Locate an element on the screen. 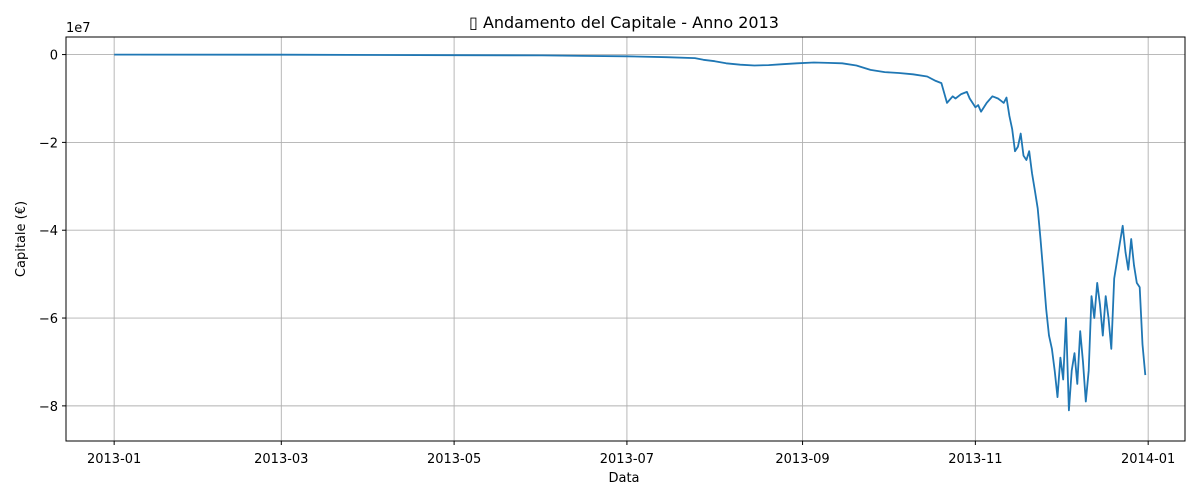 Image resolution: width=1200 pixels, height=500 pixels. x-tick-label: 2013-07 is located at coordinates (627, 459).